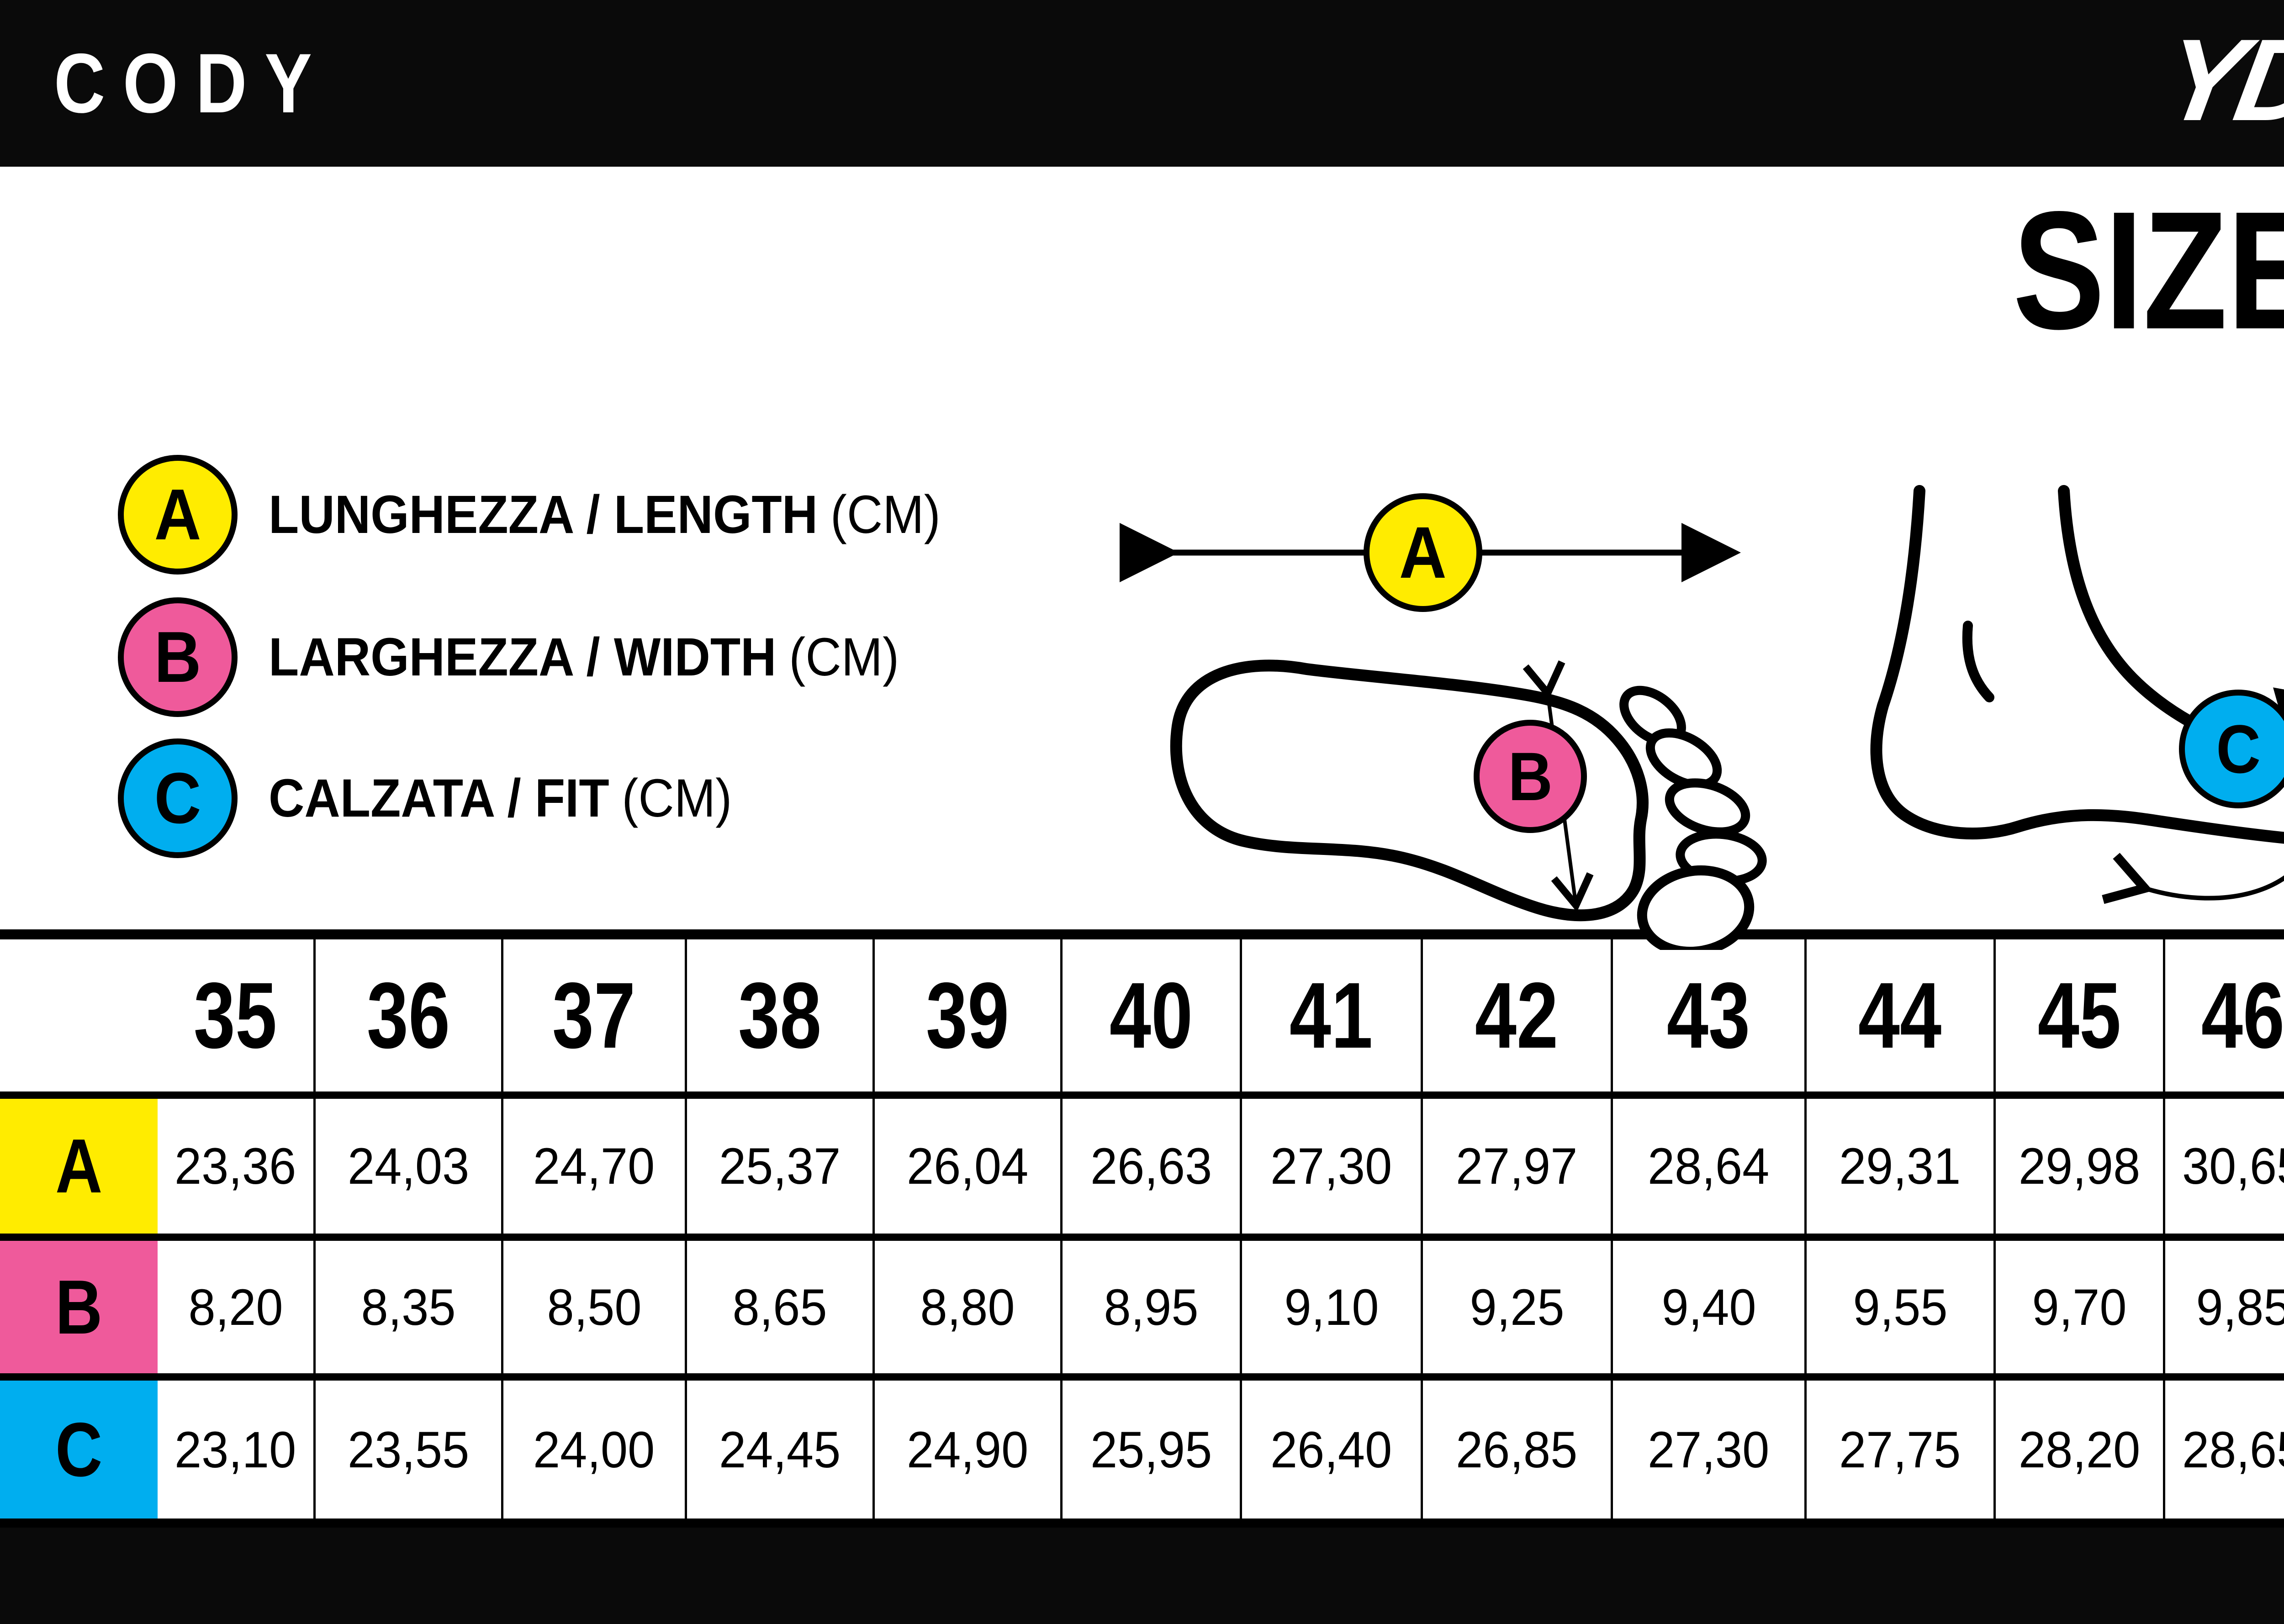  I want to click on size-column-header: 40, so click(1150, 1015).